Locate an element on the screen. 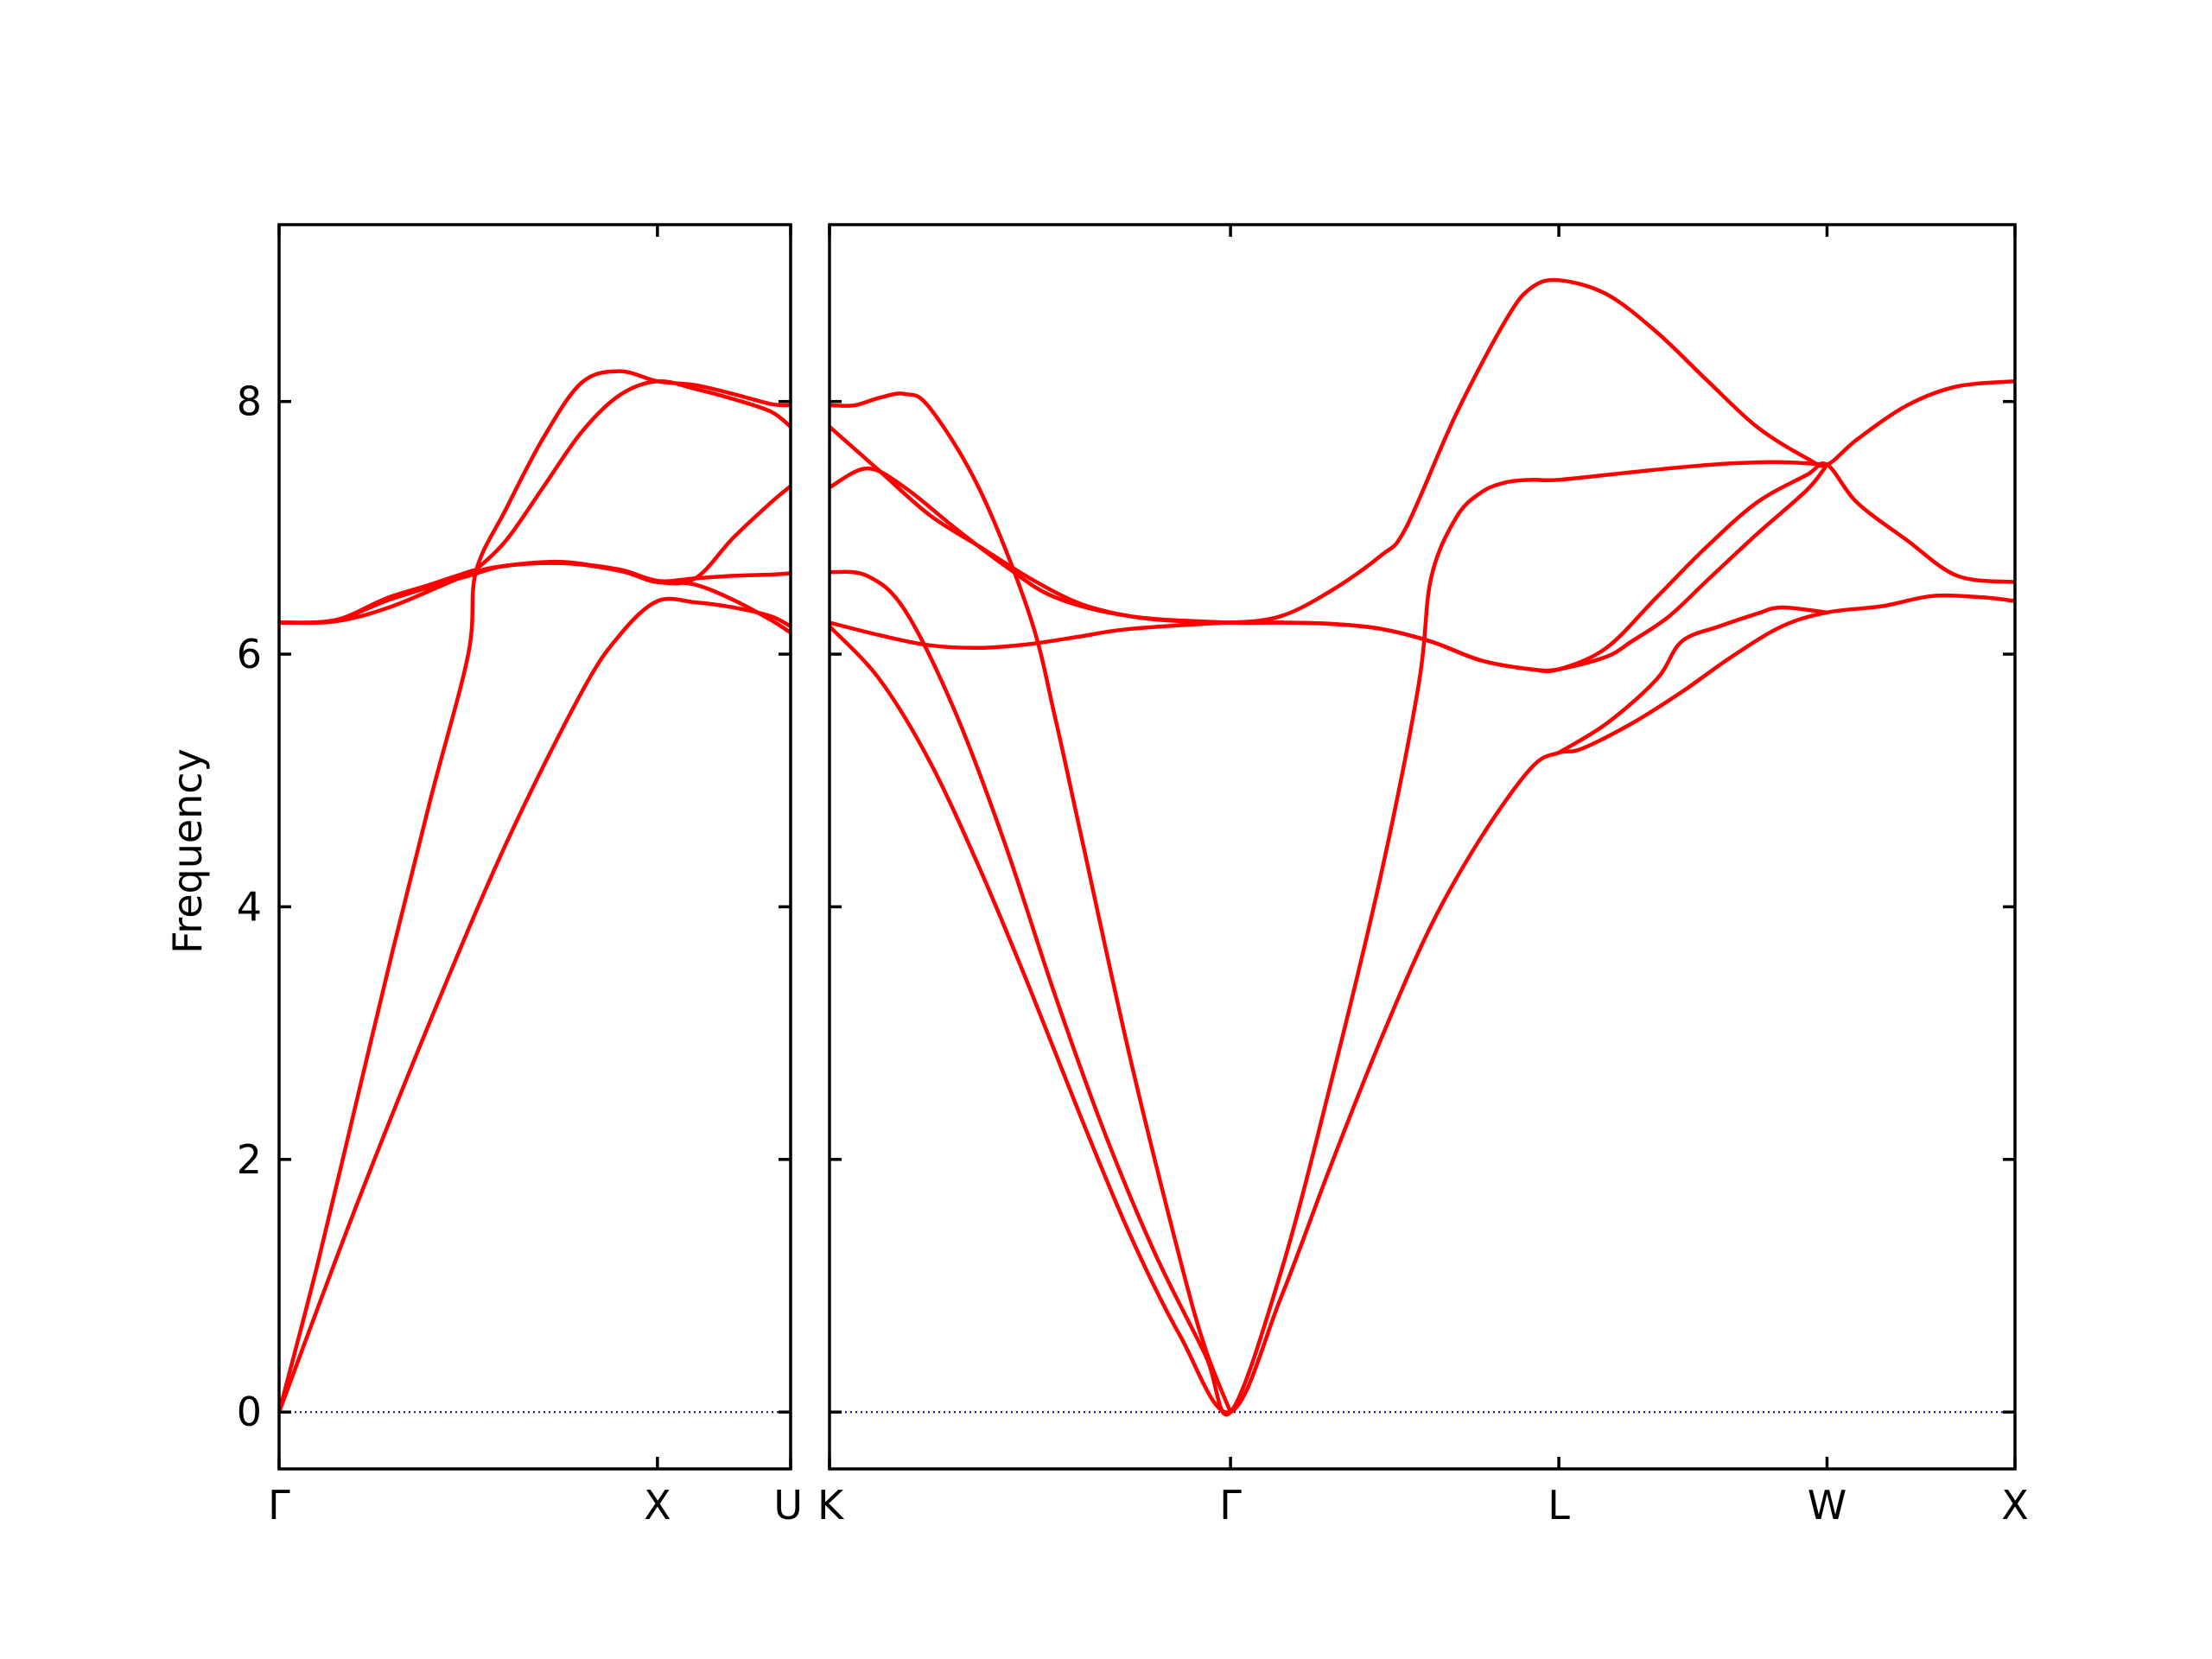 This screenshot has width=2212, height=1659. y-axis-label: Frequency is located at coordinates (187, 851).